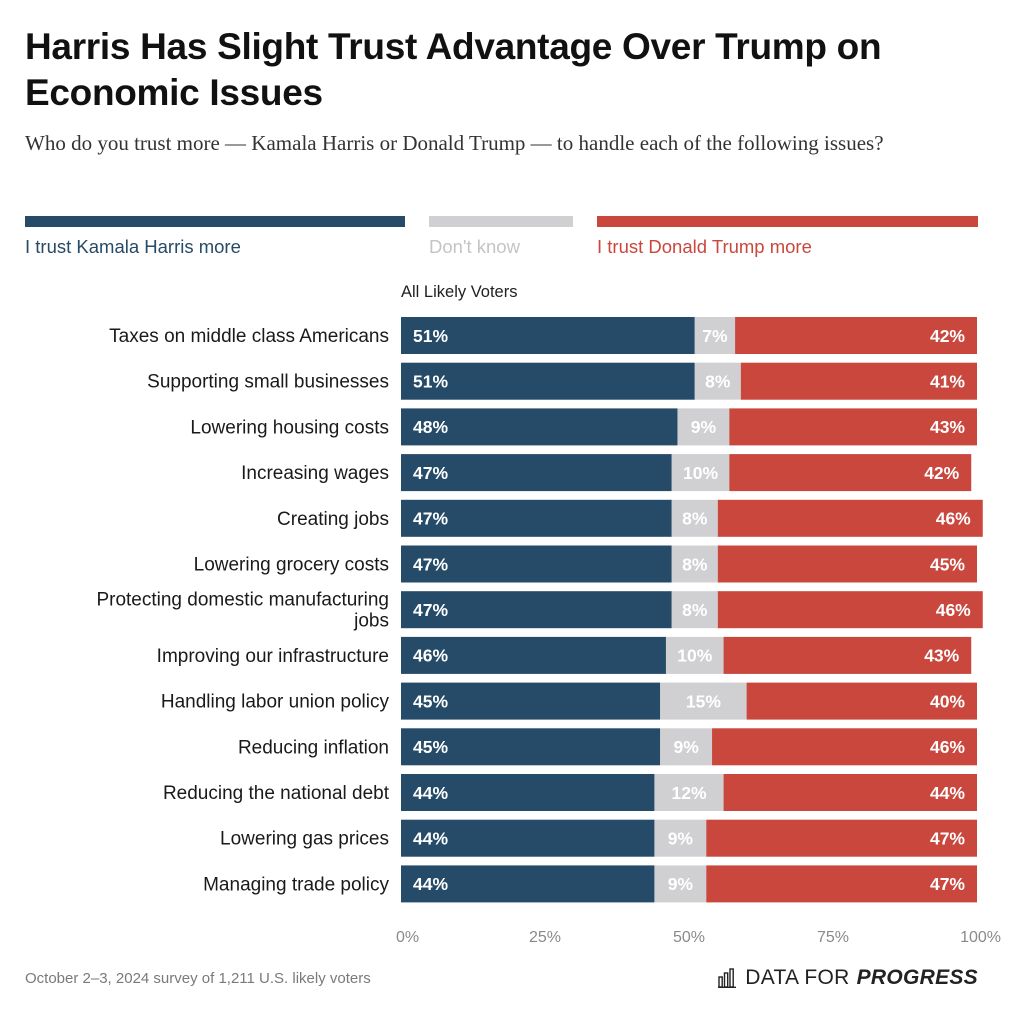 The width and height of the screenshot is (1027, 1030). I want to click on bar-row: Reducing inflation 45% 9% 46%, so click(607, 747).